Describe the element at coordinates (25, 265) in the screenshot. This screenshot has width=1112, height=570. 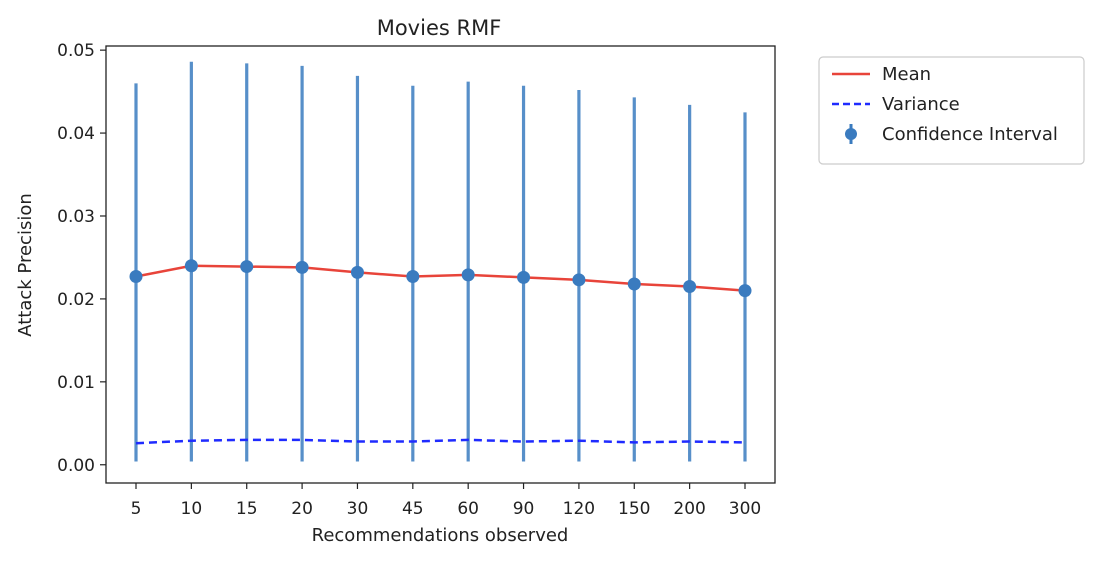
I see `y-axis-label: Attack Precision` at that location.